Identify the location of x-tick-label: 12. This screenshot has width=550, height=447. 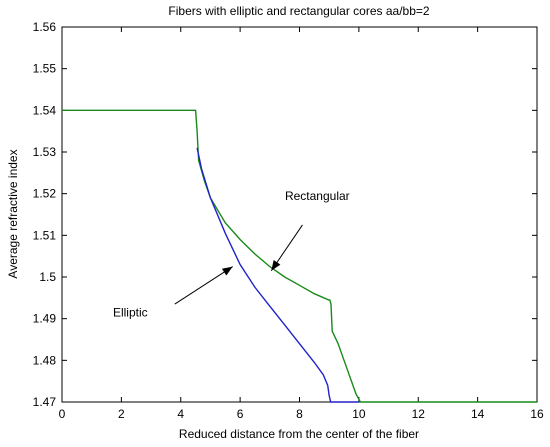
(419, 414).